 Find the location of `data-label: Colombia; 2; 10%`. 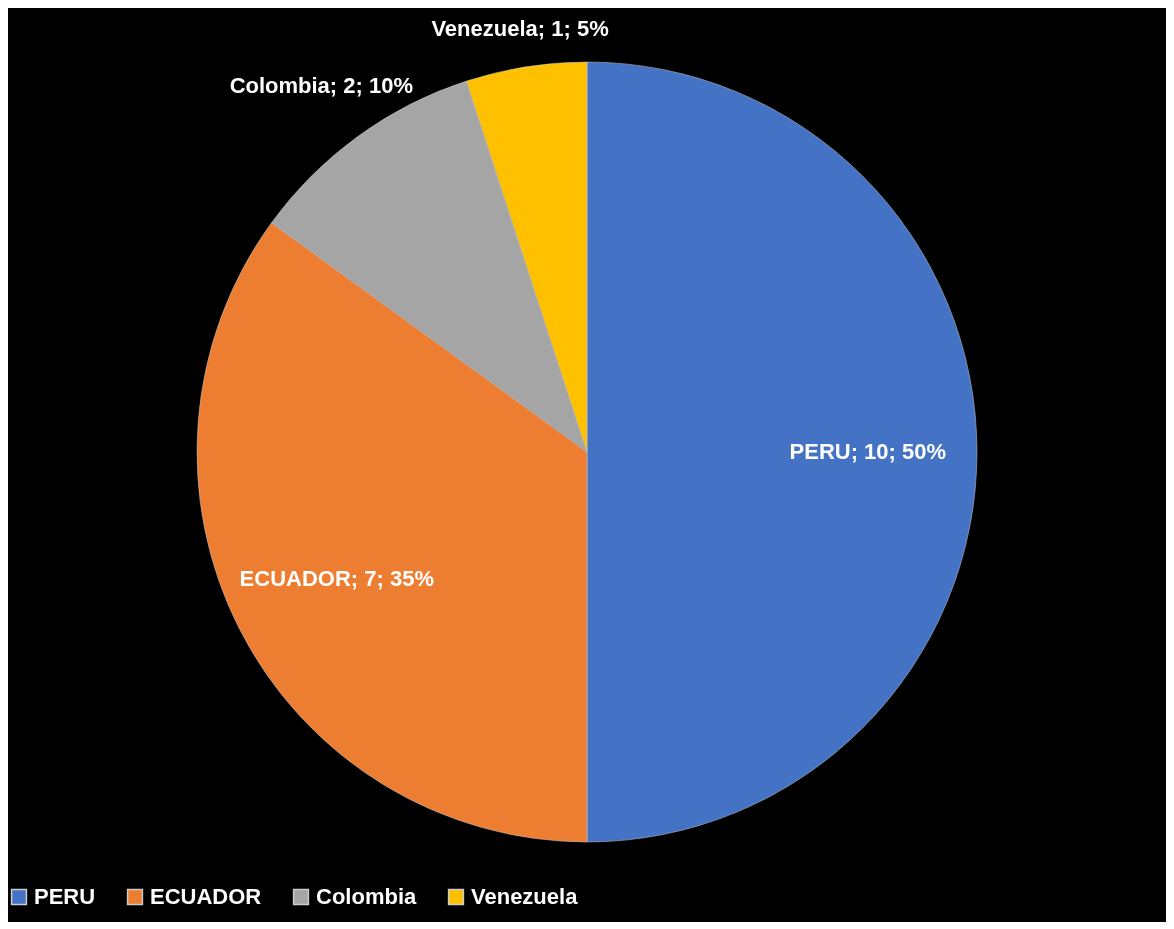

data-label: Colombia; 2; 10% is located at coordinates (321, 86).